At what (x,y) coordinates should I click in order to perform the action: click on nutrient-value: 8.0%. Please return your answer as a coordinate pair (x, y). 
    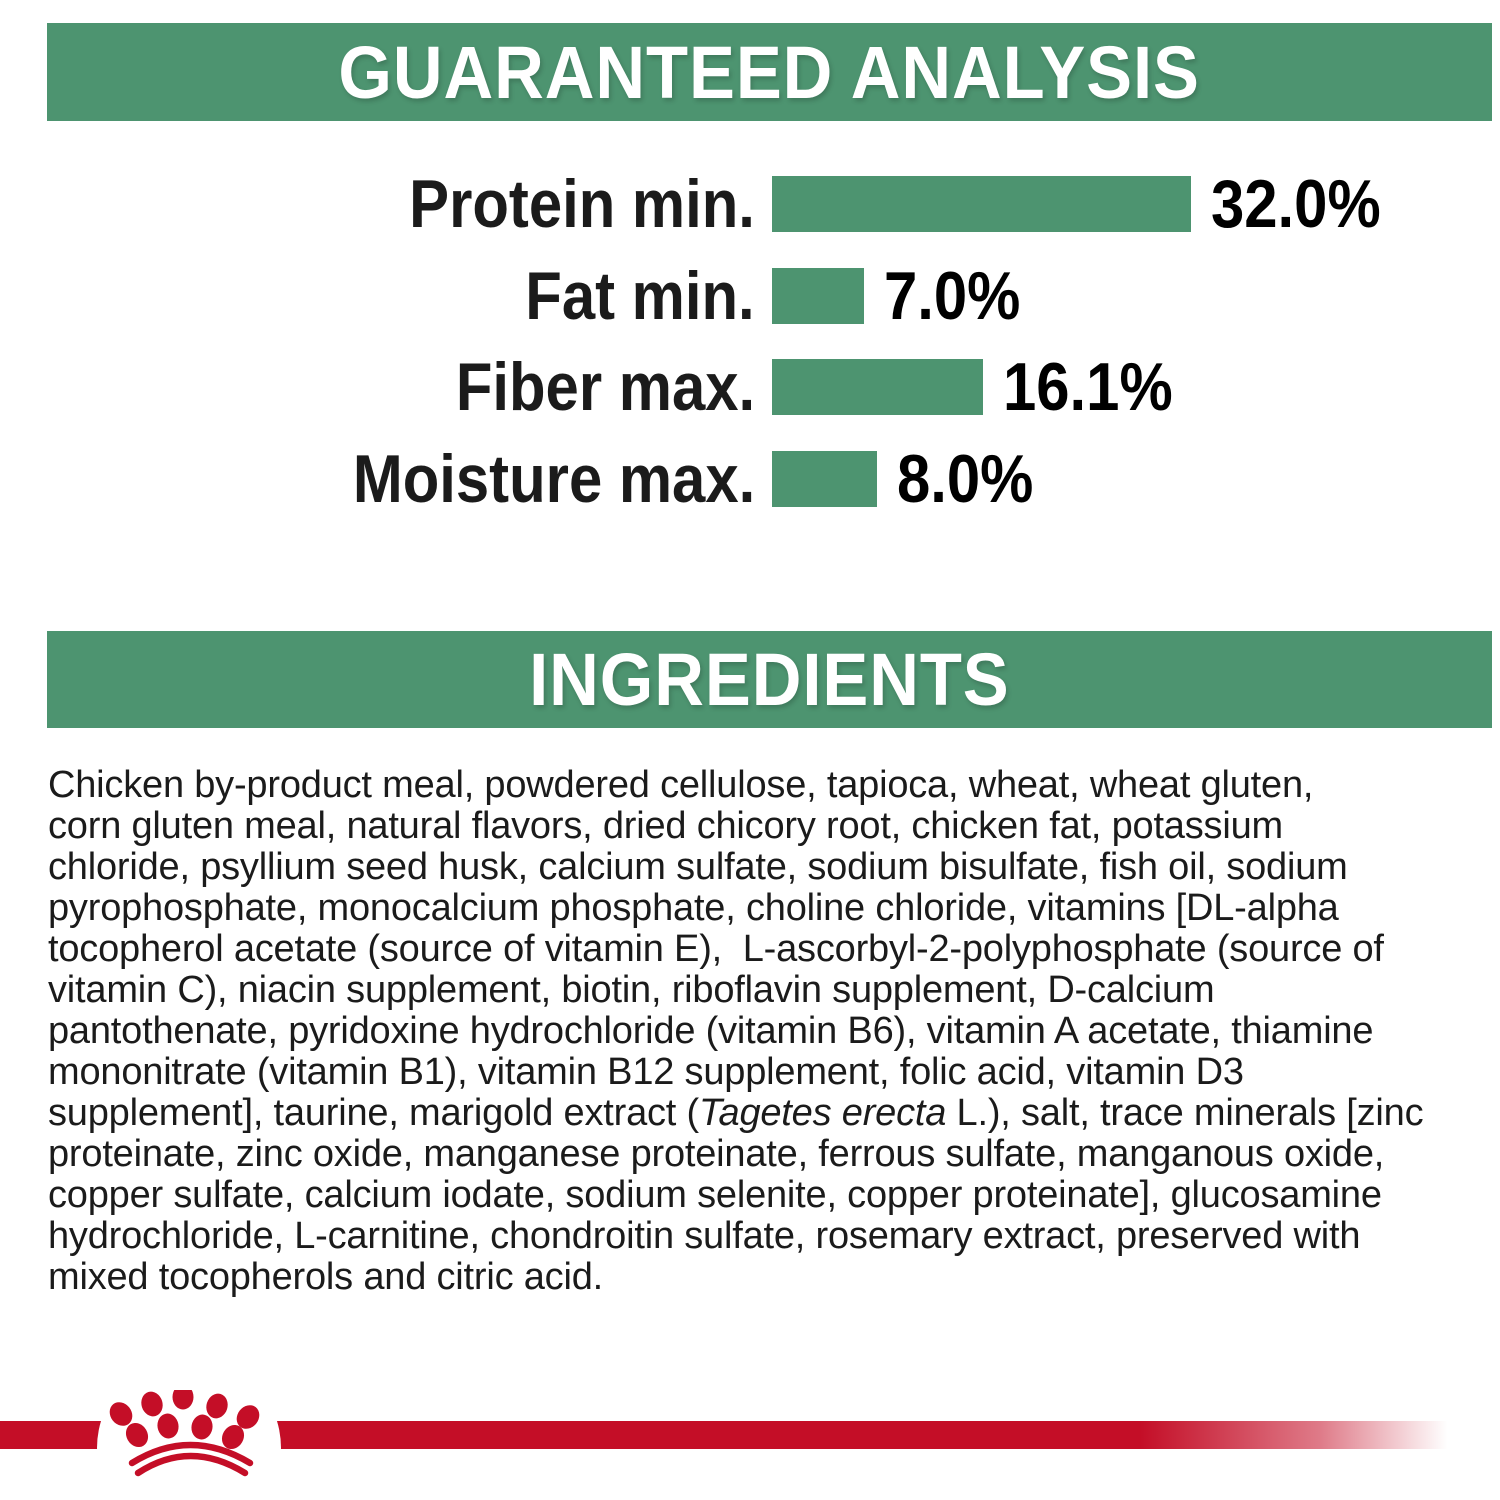
    Looking at the image, I should click on (965, 478).